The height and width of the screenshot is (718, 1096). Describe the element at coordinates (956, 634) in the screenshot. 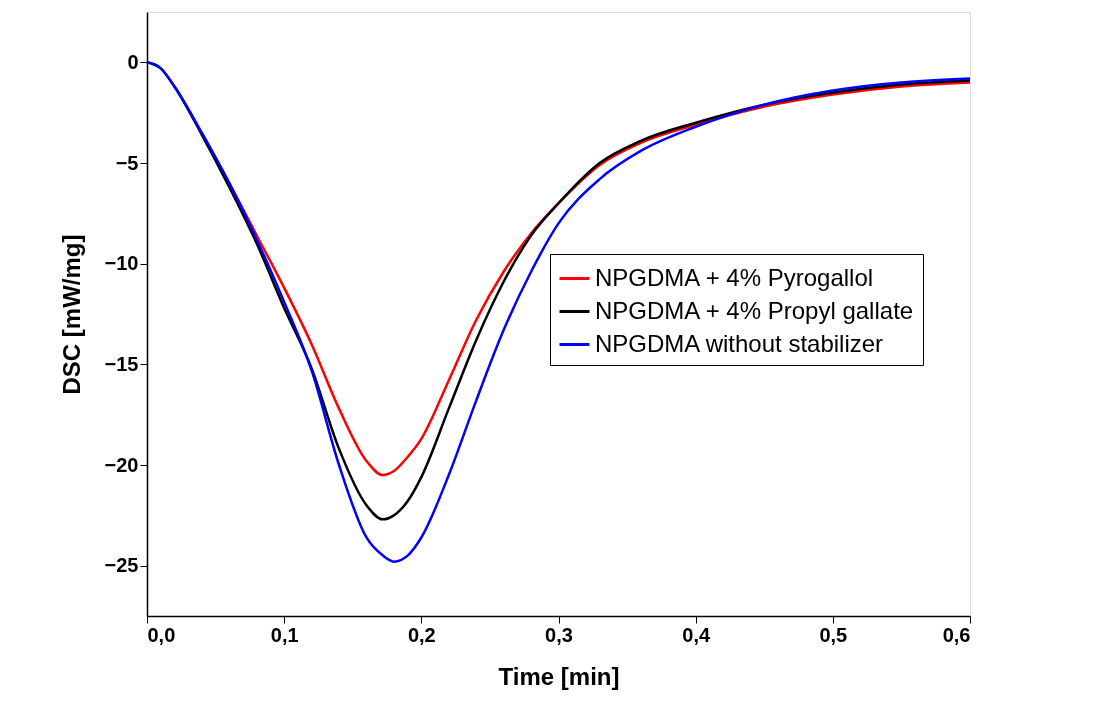

I see `x-tick-label: 0,6` at that location.